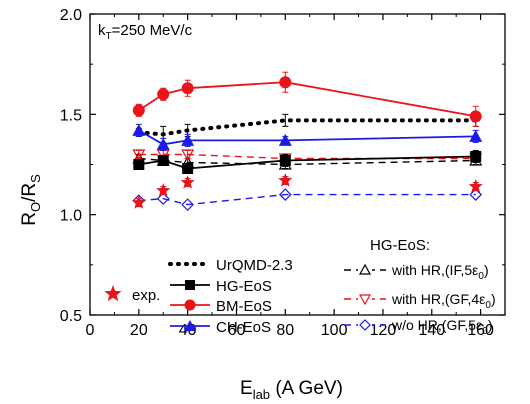  Describe the element at coordinates (71, 15) in the screenshot. I see `y-tick-label: 2.0` at that location.